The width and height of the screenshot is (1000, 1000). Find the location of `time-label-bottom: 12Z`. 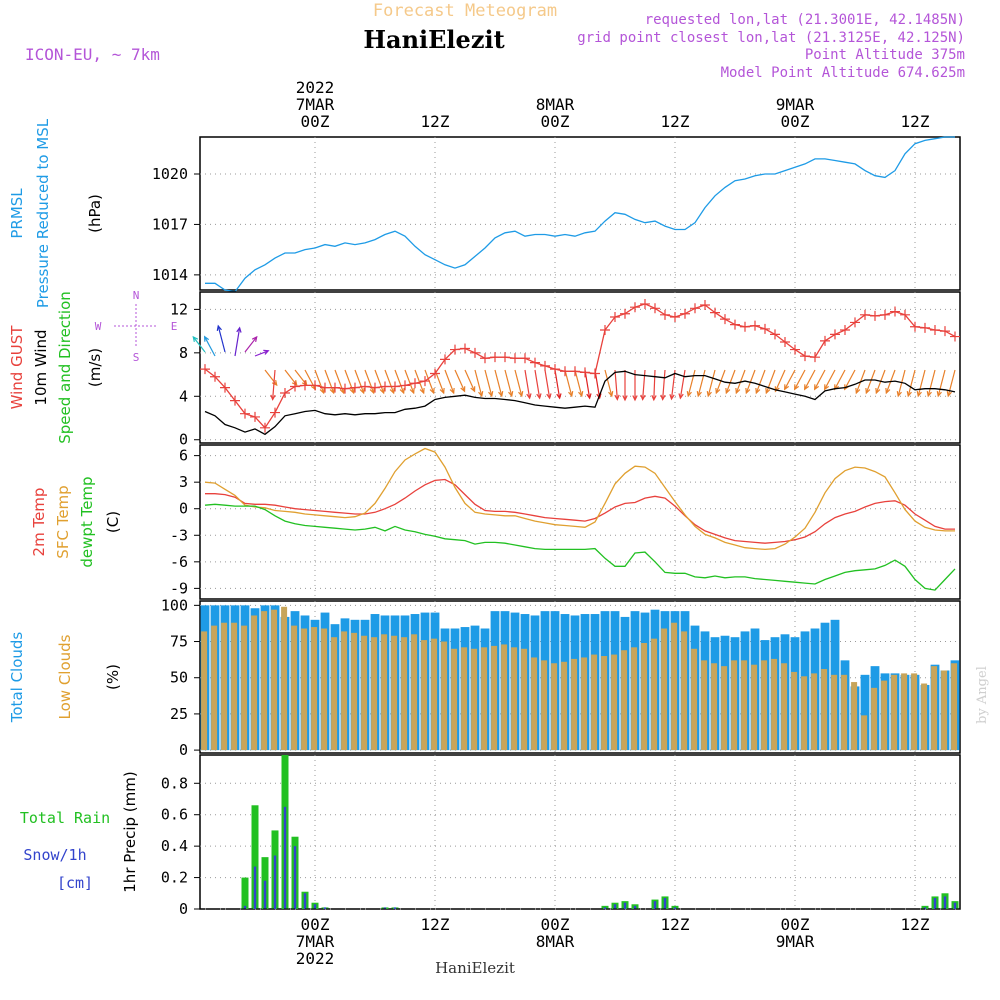

time-label-bottom: 12Z is located at coordinates (915, 924).